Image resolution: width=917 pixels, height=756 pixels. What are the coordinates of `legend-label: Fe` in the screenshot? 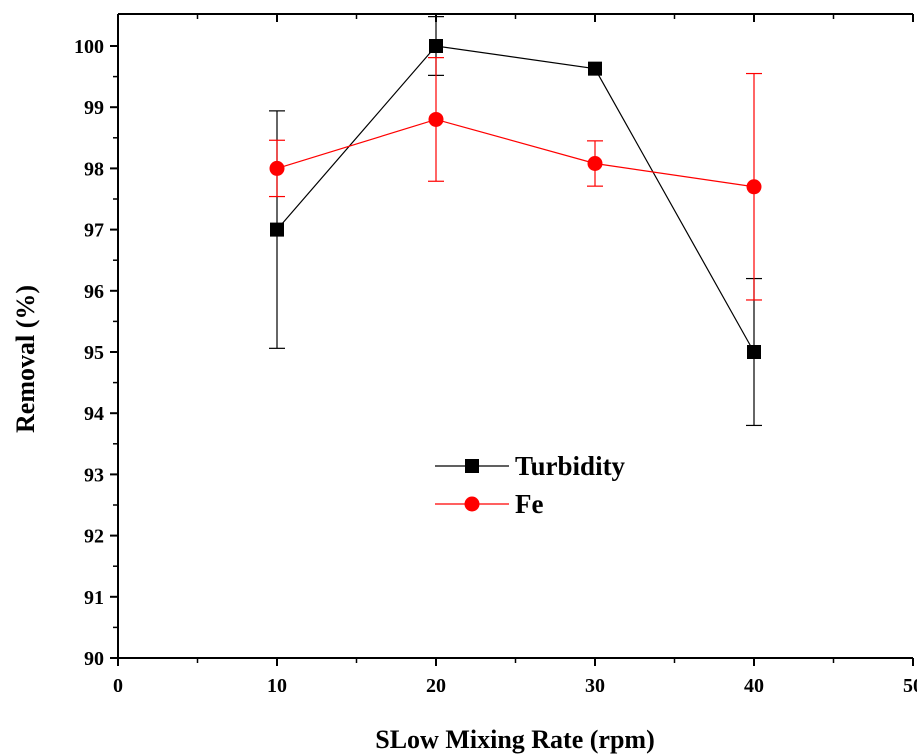 It's located at (529, 504).